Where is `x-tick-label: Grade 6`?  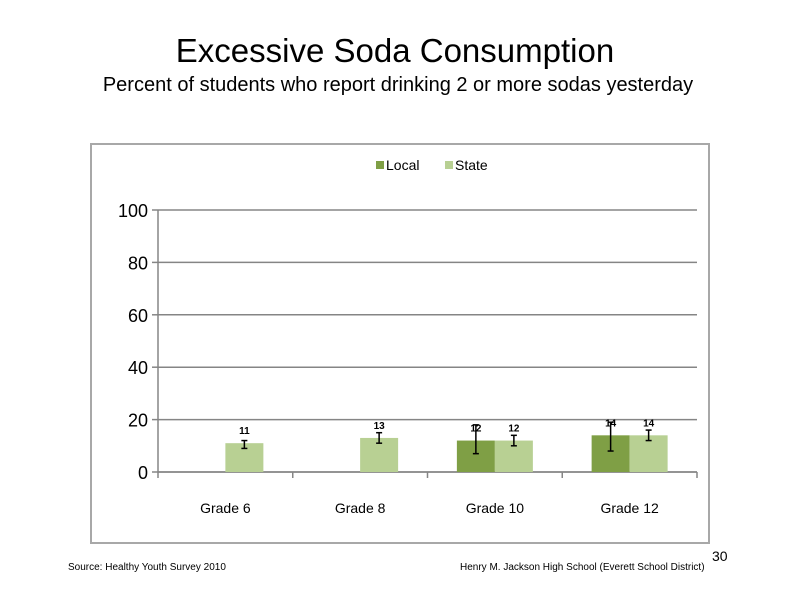 x-tick-label: Grade 6 is located at coordinates (225, 508).